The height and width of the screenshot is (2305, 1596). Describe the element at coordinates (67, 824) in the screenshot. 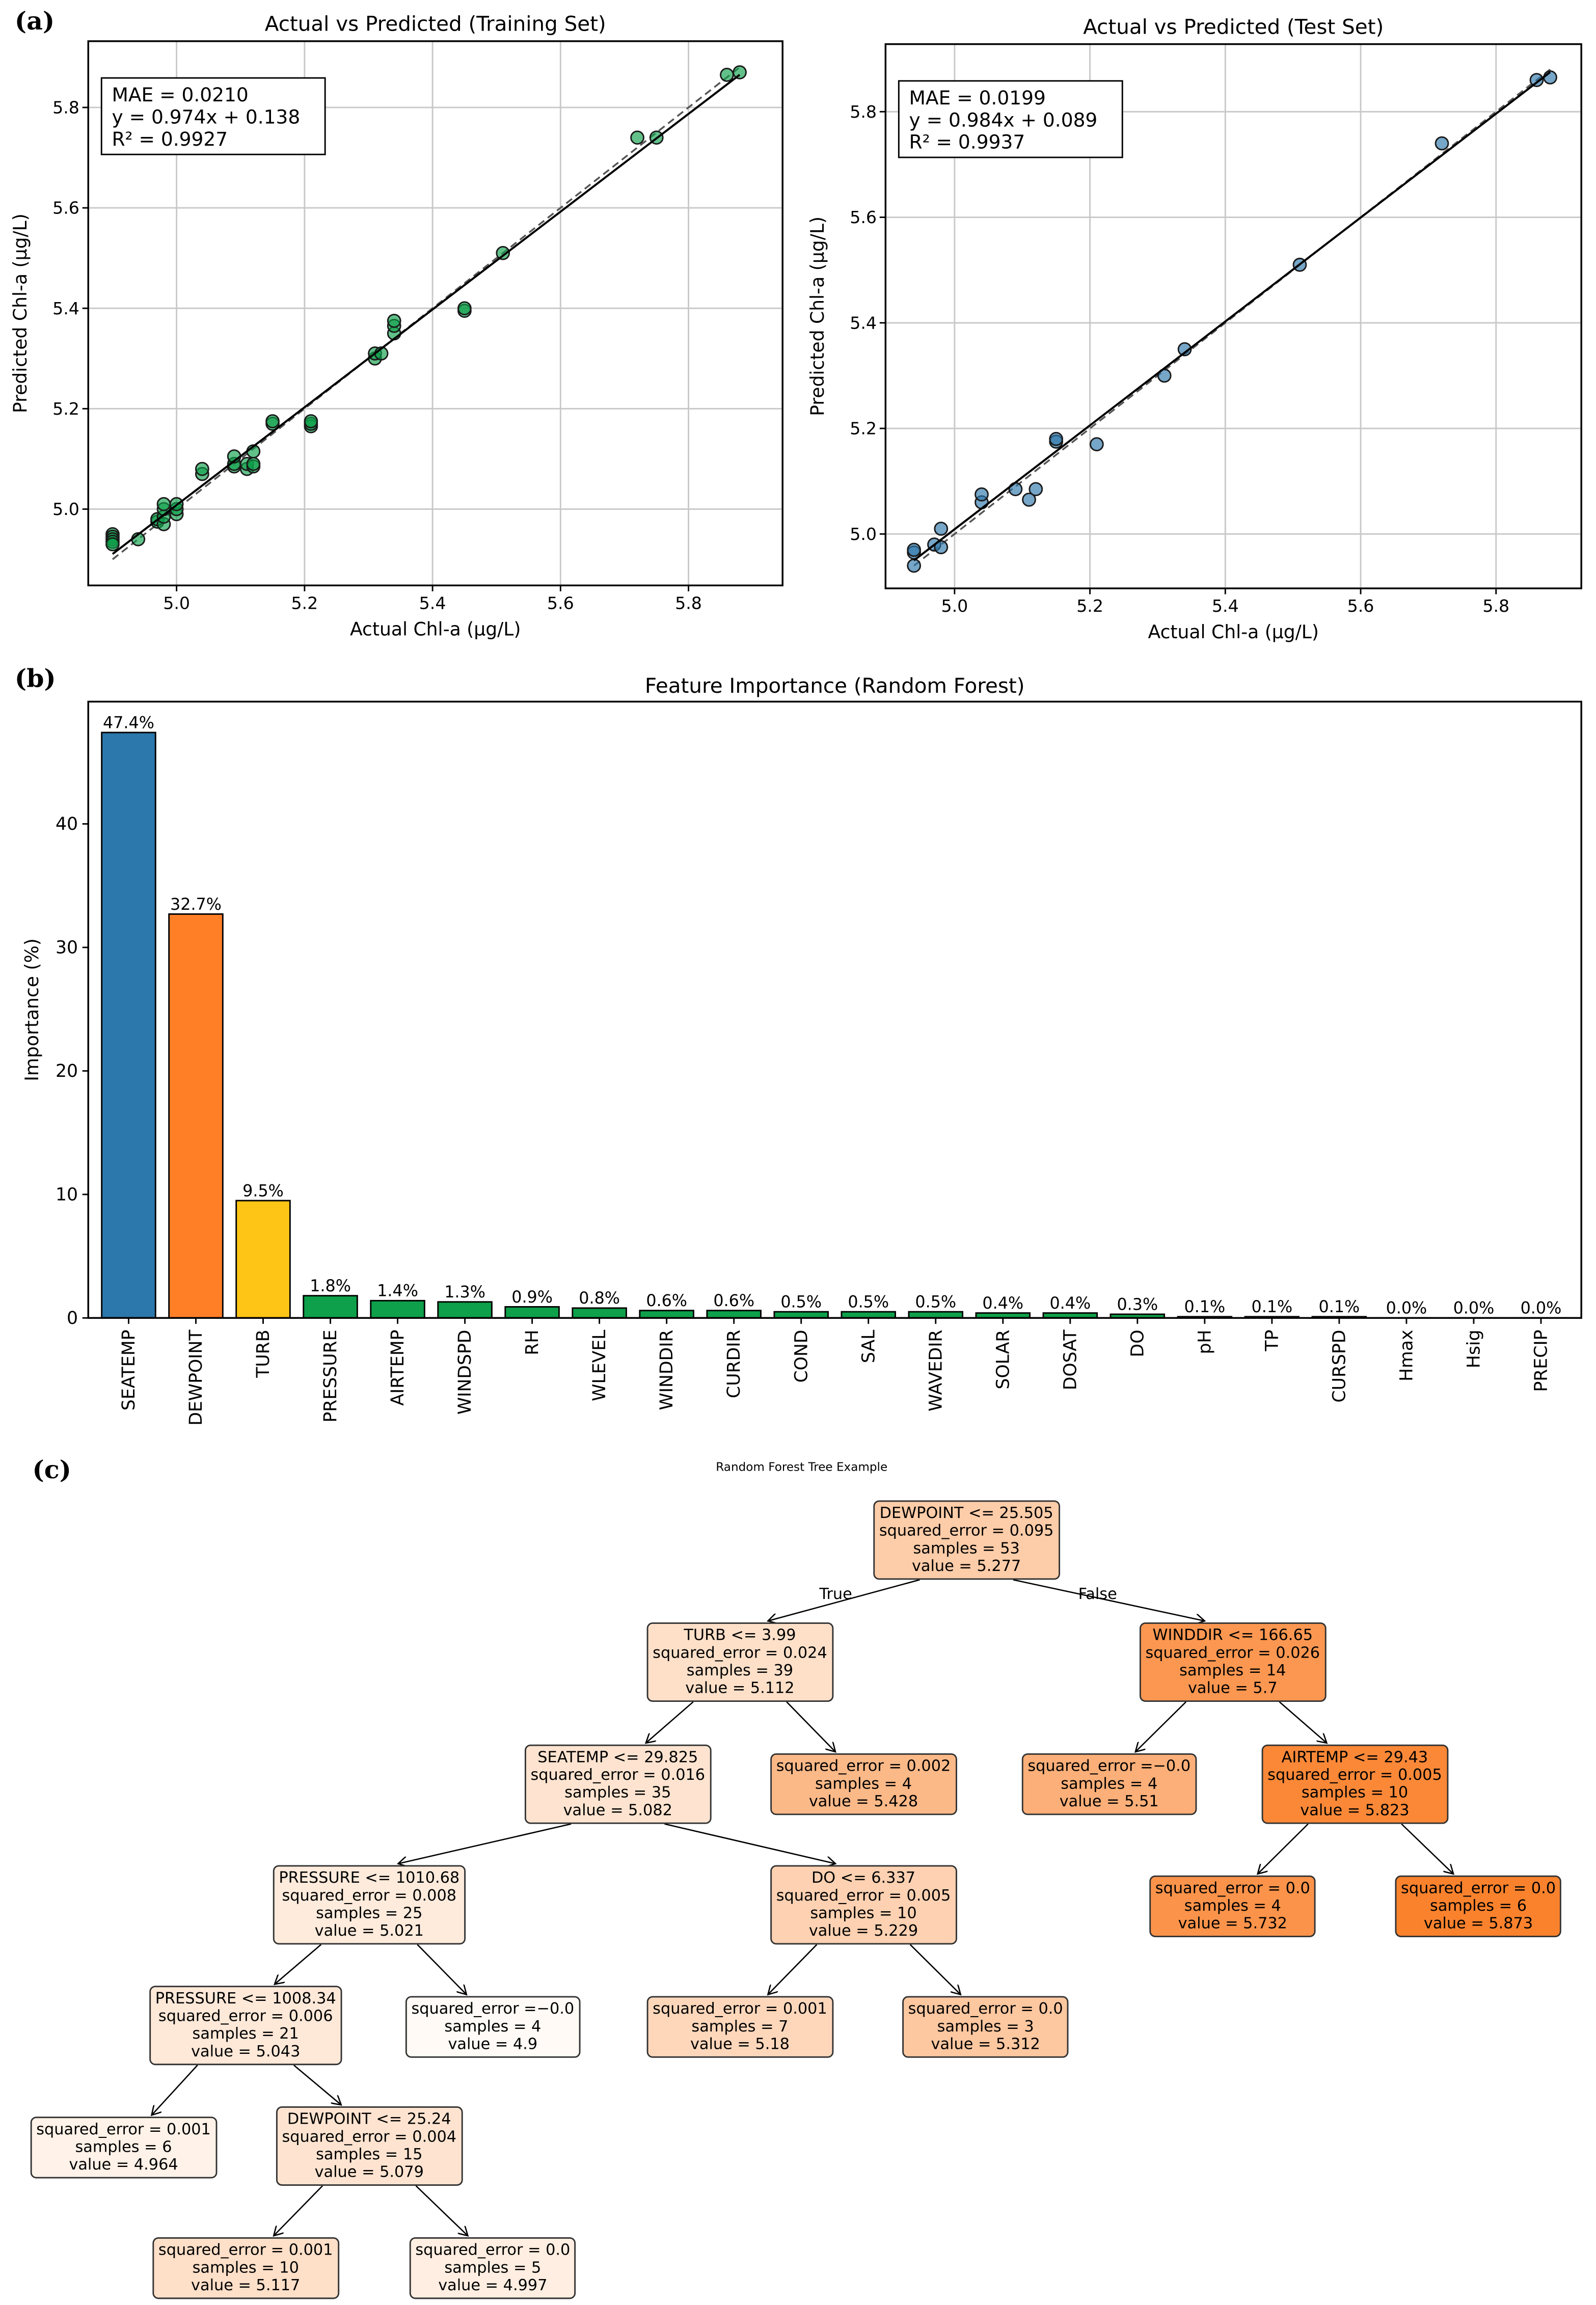

I see `y-tick-label: 40` at that location.